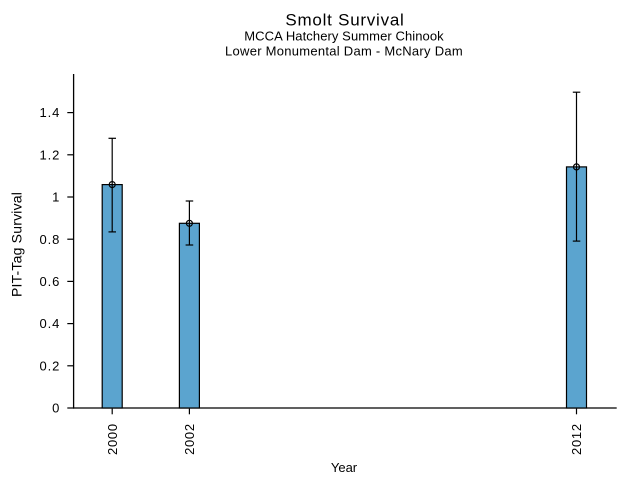 The image size is (640, 480). Describe the element at coordinates (344, 51) in the screenshot. I see `svg-text:Lower Monumental Dam - McNary: Lower Monumental Dam - McNary Dam` at that location.